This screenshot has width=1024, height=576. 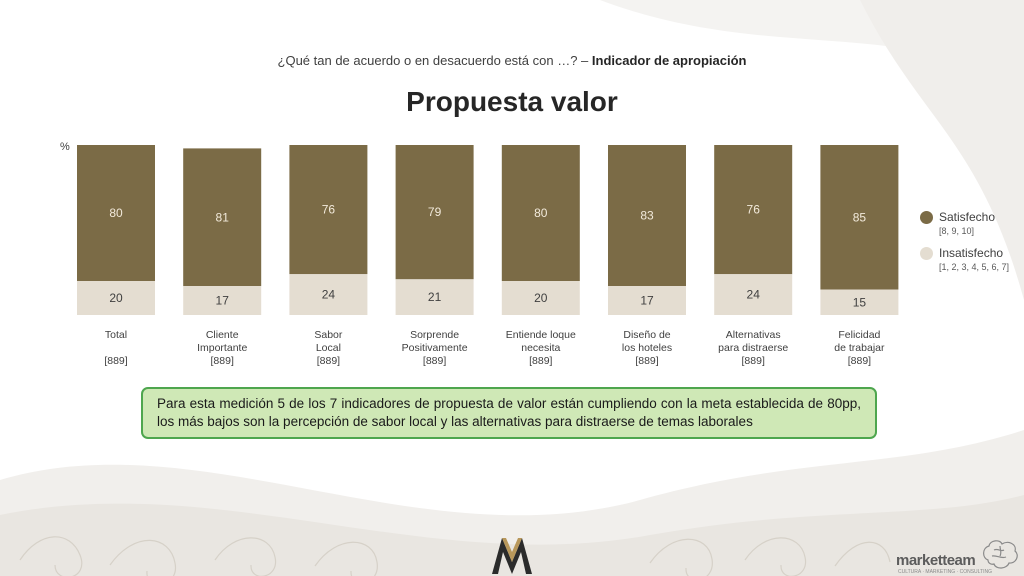 I want to click on category-label: necesita, so click(x=540, y=348).